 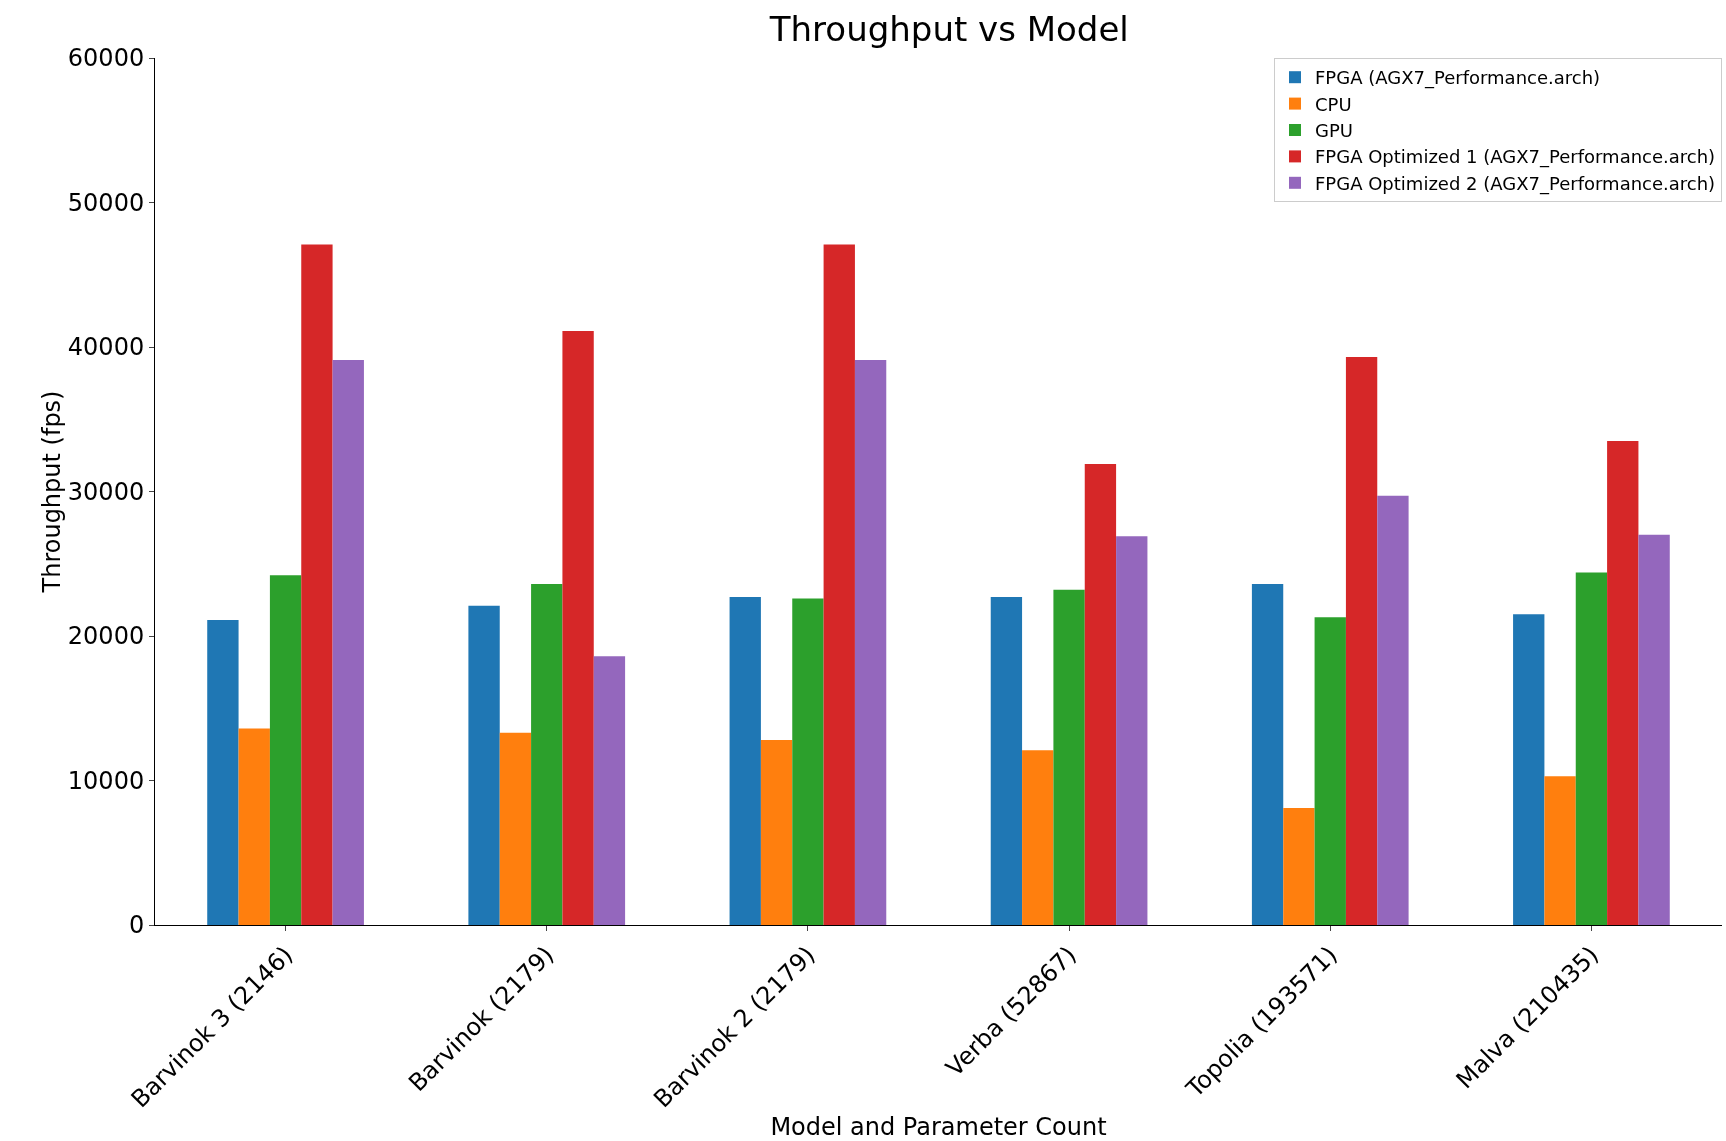 What do you see at coordinates (106, 636) in the screenshot?
I see `y-tick-label: 20000` at bounding box center [106, 636].